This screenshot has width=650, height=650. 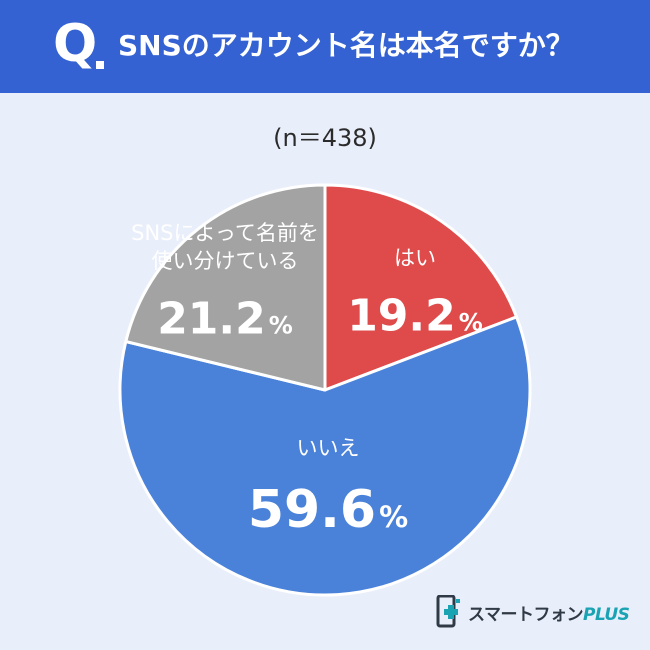 I want to click on slice-value-unit-iie: %, so click(x=393, y=517).